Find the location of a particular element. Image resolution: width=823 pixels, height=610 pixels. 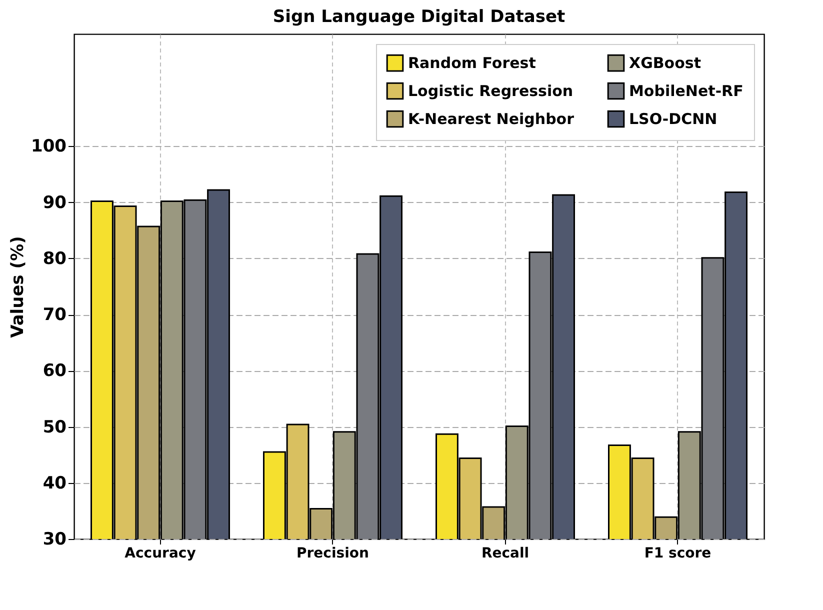

y-tick-label: 30 is located at coordinates (54, 540).